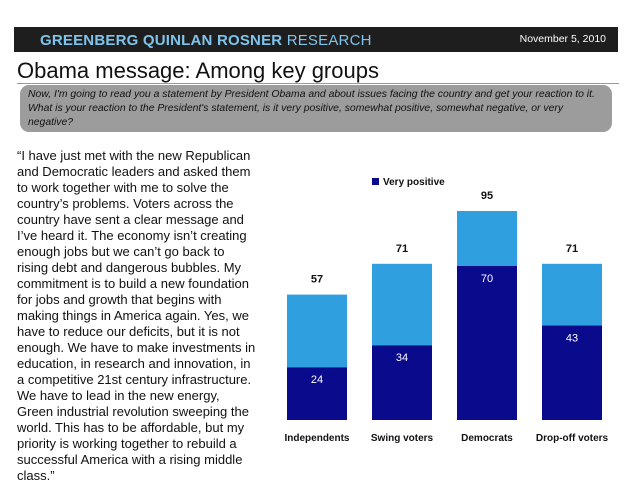 This screenshot has height=484, width=638. Describe the element at coordinates (402, 382) in the screenshot. I see `bar-very-positive-swing-voters` at that location.